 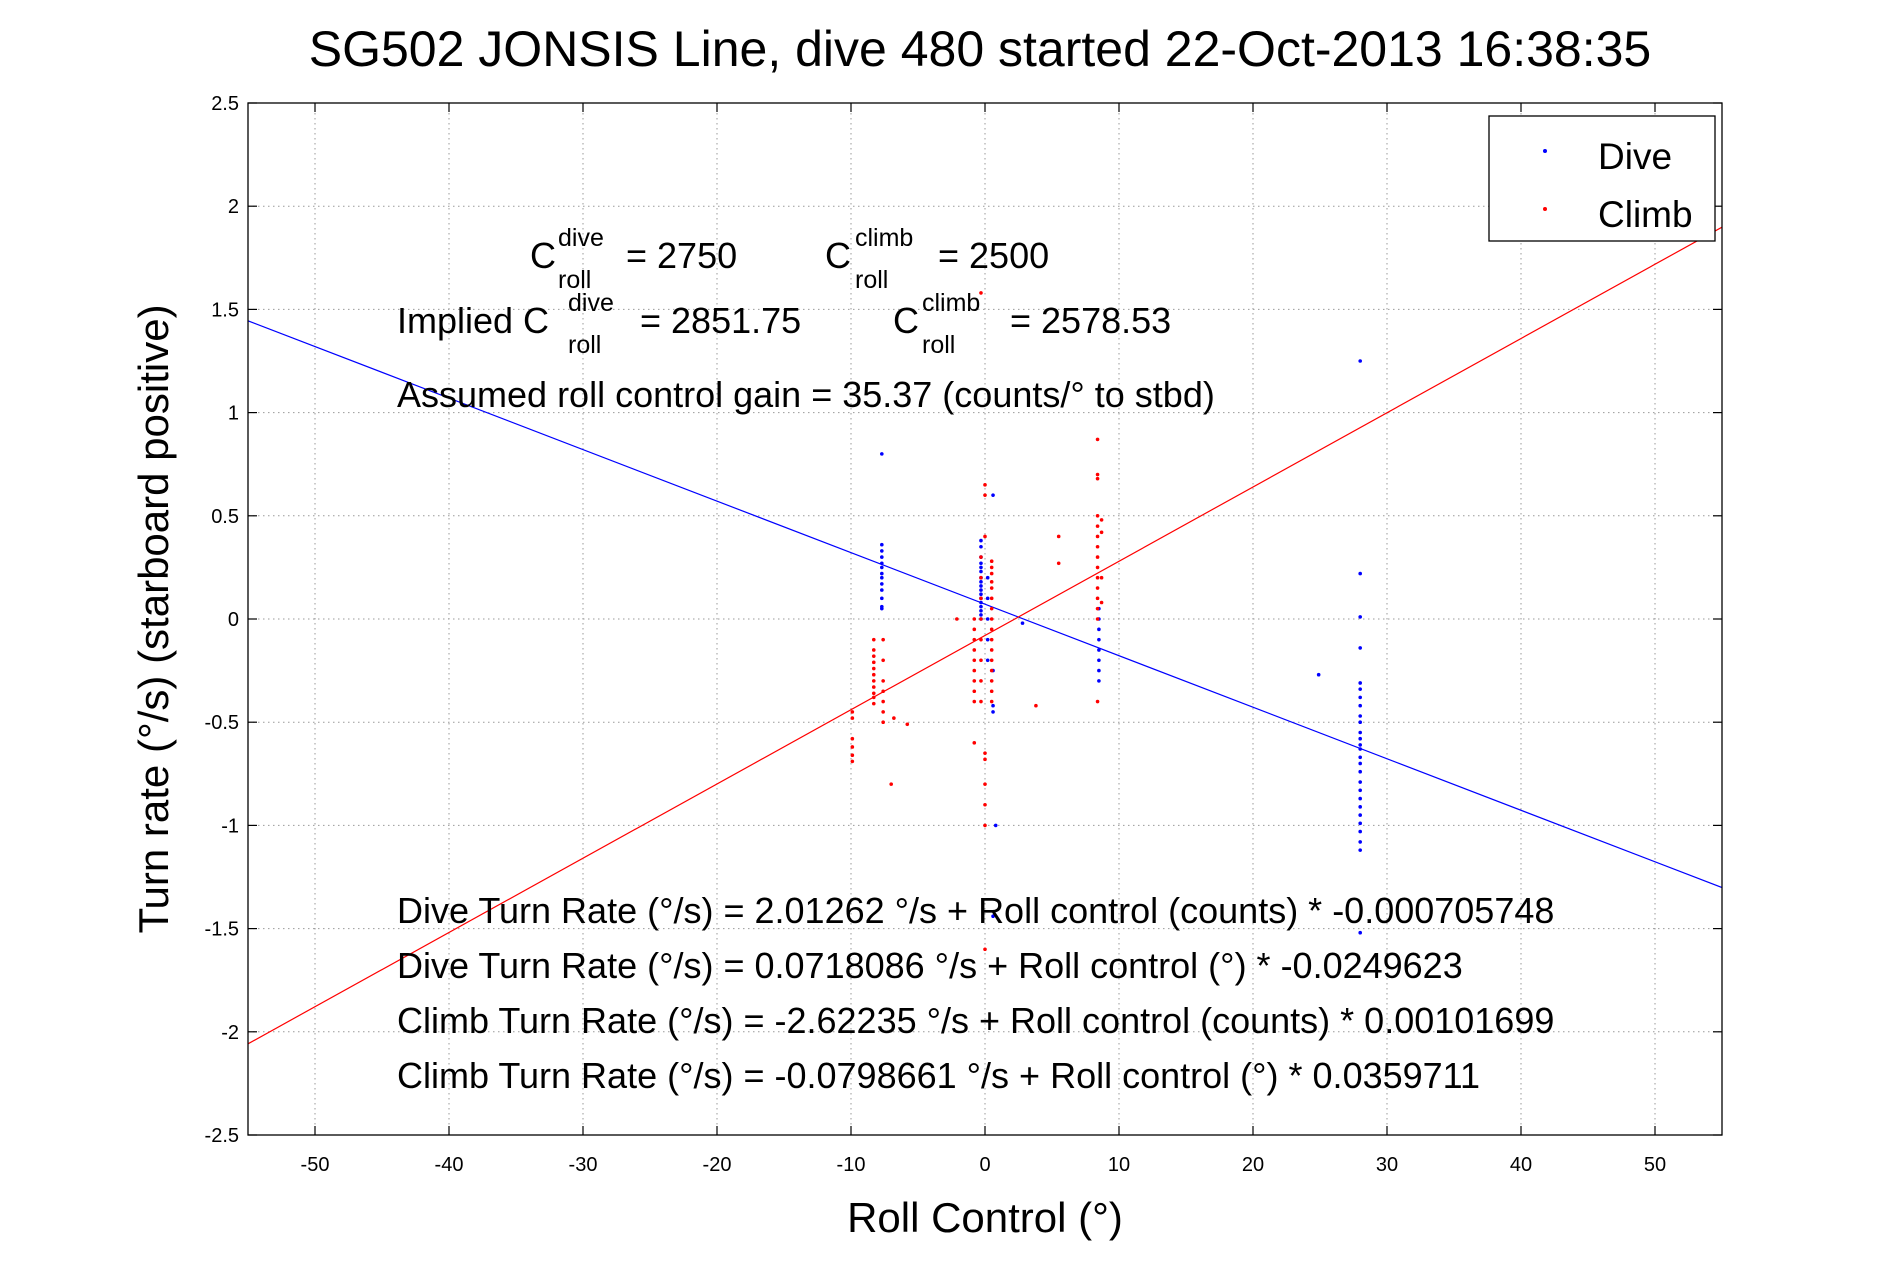 What do you see at coordinates (884, 238) in the screenshot?
I see `c-climb-sup: climb` at bounding box center [884, 238].